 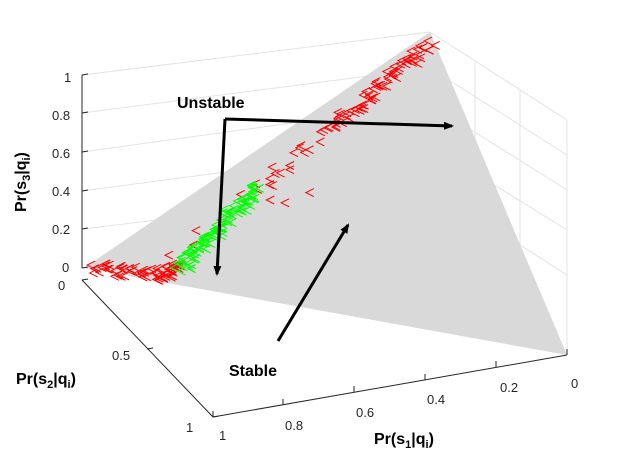 What do you see at coordinates (61, 115) in the screenshot?
I see `z-tick-label: 0.8` at bounding box center [61, 115].